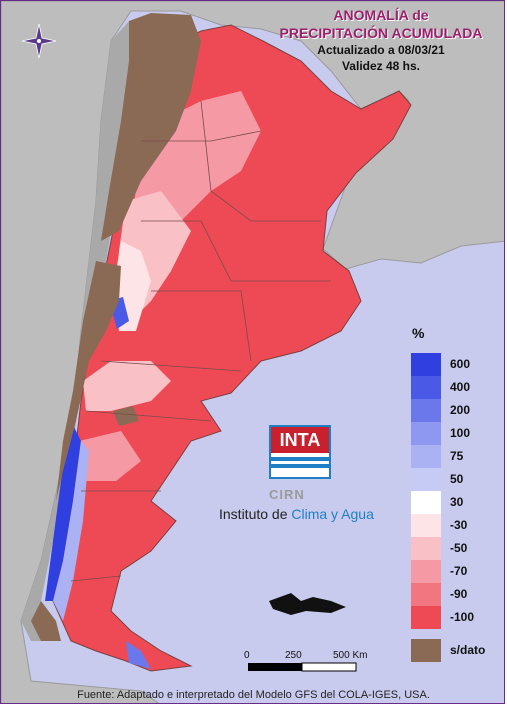  Describe the element at coordinates (39, 41) in the screenshot. I see `compass-rose-icon` at that location.